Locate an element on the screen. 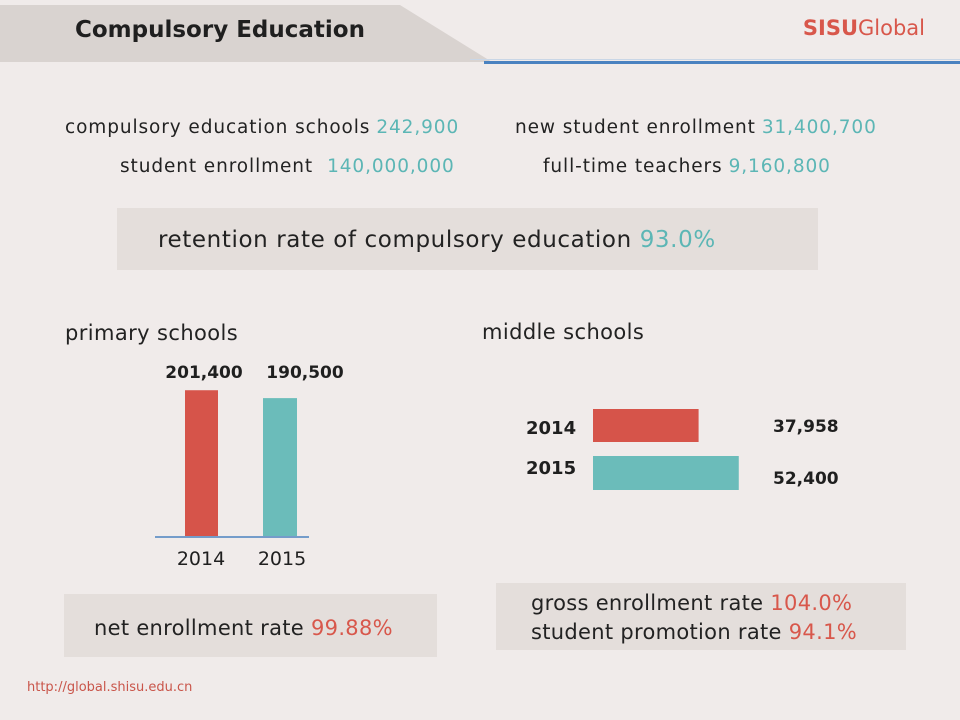 The width and height of the screenshot is (960, 720). stat-label: compulsory education schools is located at coordinates (218, 127).